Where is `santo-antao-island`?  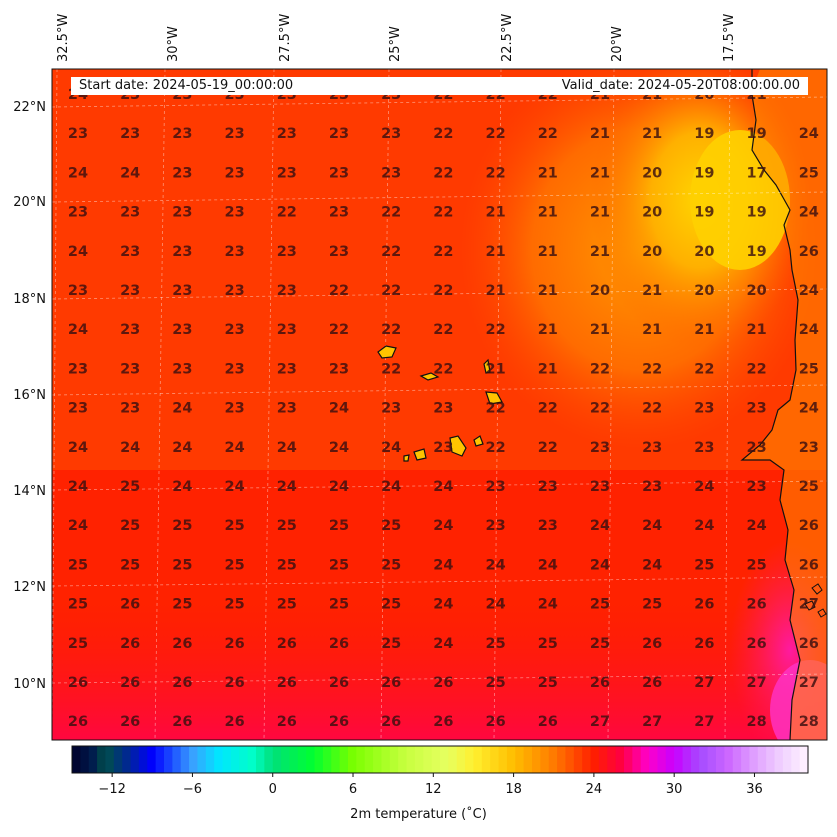 santo-antao-island is located at coordinates (387, 352).